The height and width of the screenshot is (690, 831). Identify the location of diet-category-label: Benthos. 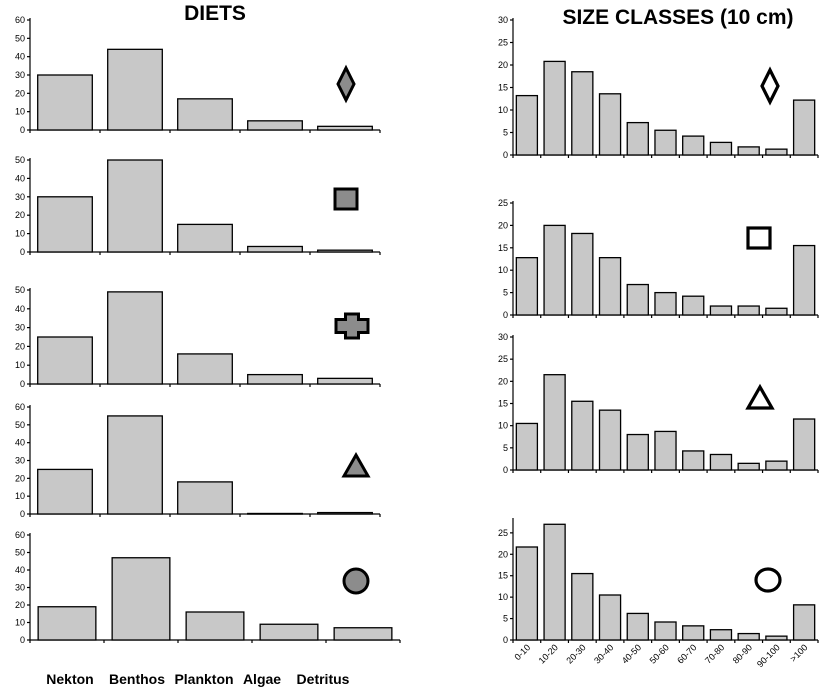
(137, 679).